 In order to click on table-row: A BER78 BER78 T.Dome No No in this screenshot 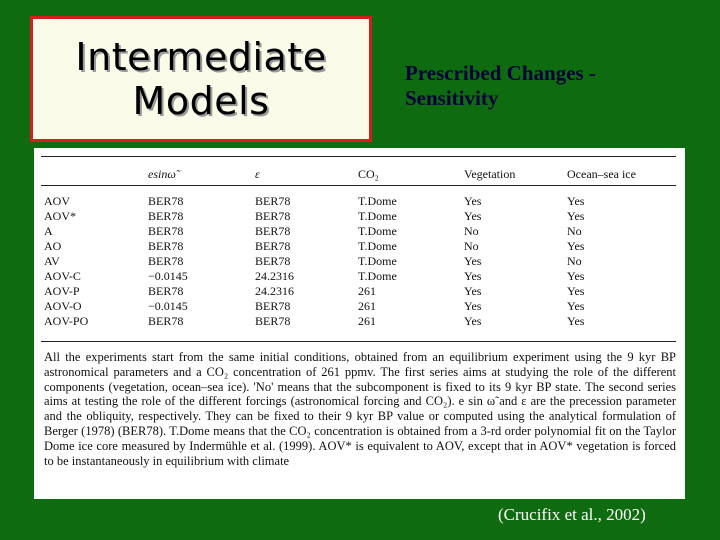, I will do `click(360, 231)`.